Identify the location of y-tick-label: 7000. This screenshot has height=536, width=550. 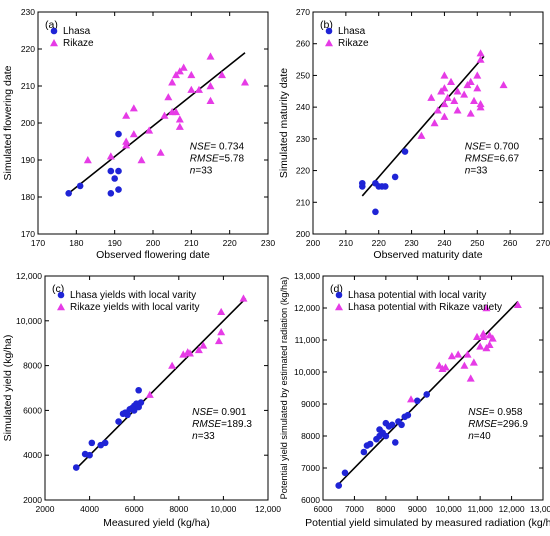
(310, 468).